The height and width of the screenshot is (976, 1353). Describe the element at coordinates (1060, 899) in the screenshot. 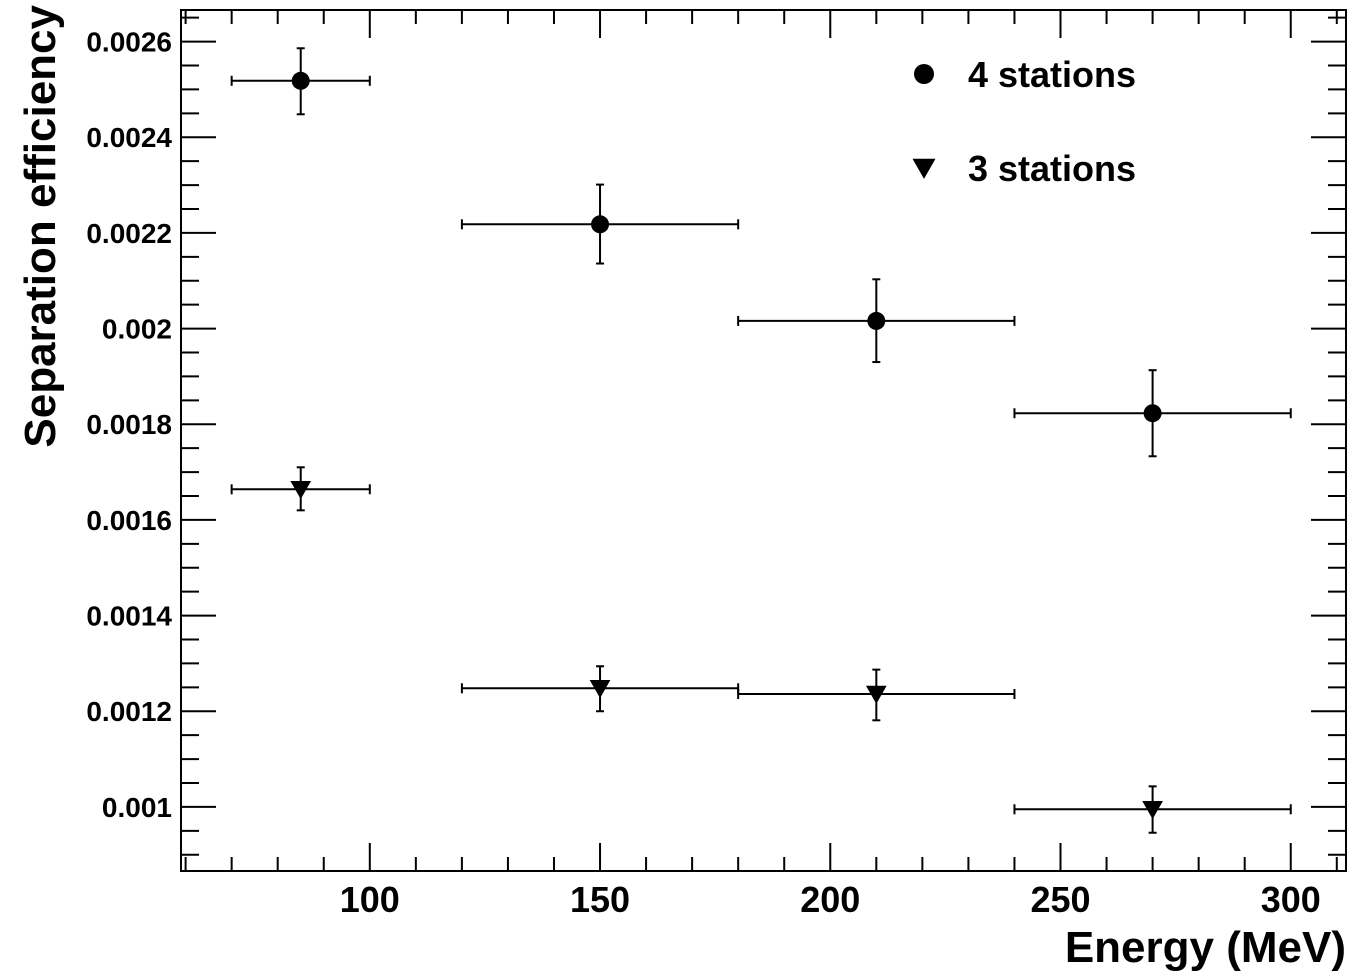

I see `x-tick-label: 250` at that location.